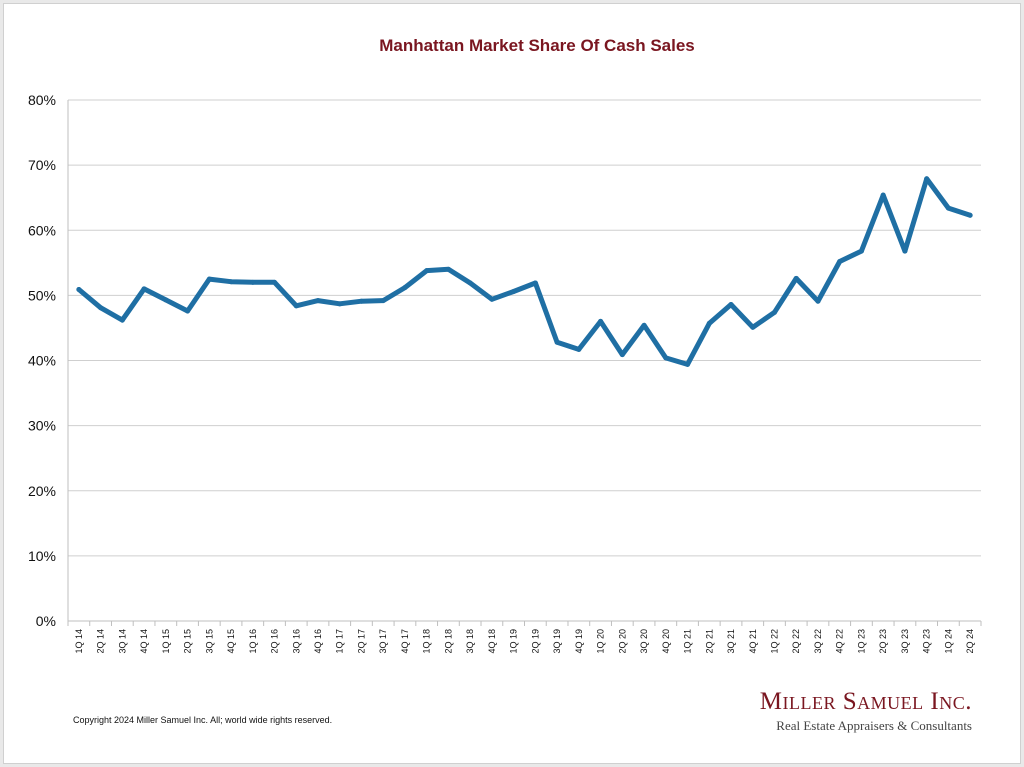  Describe the element at coordinates (948, 641) in the screenshot. I see `x-tick-label: 1Q 24` at that location.